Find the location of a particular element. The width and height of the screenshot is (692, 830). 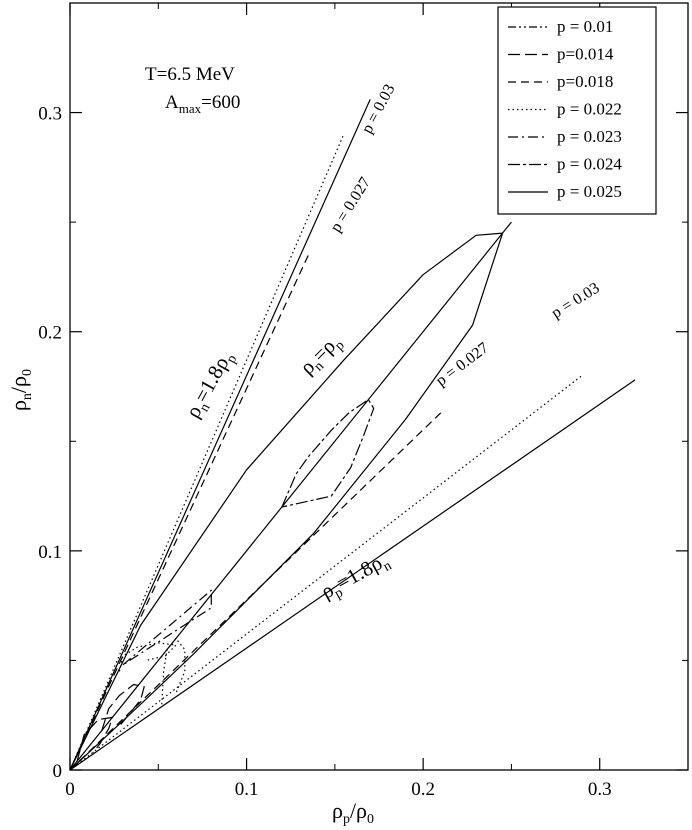

legend-label-6: p = 0.025 is located at coordinates (589, 191).